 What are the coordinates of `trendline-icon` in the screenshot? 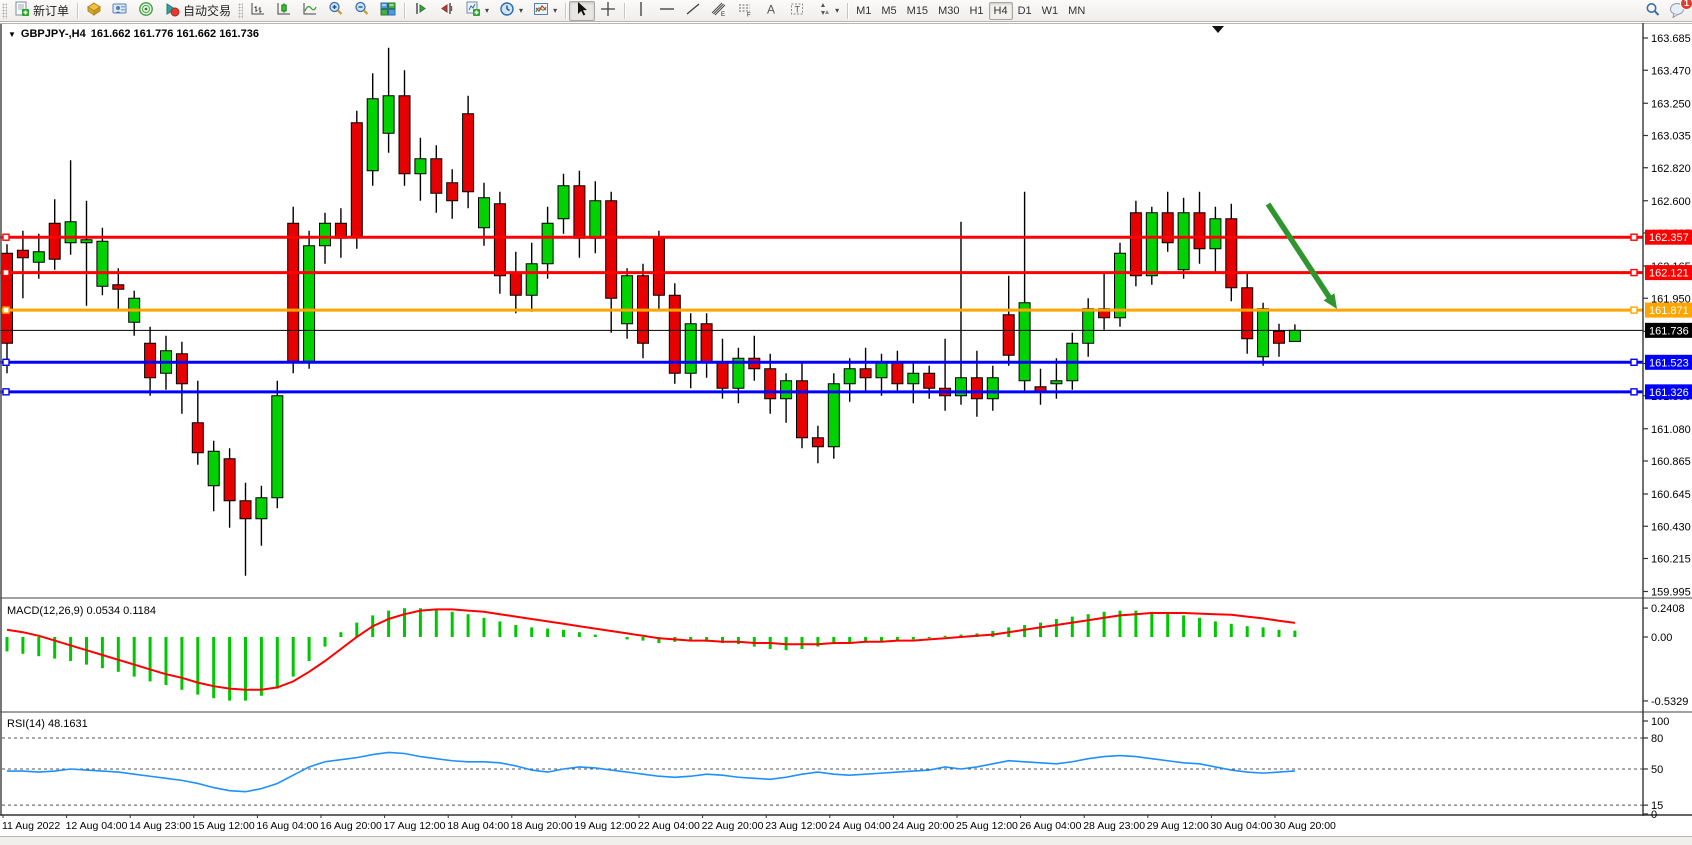 It's located at (693, 10).